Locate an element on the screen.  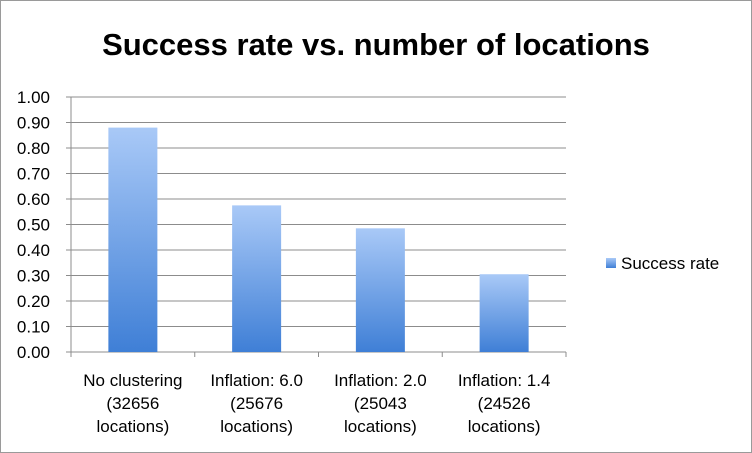
y-tick-label: 0.80 is located at coordinates (33, 148).